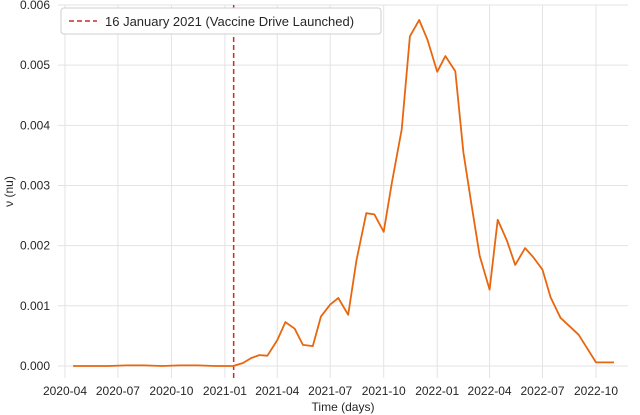 This screenshot has width=640, height=415. Describe the element at coordinates (490, 391) in the screenshot. I see `x-tick-label: 2022-04` at that location.